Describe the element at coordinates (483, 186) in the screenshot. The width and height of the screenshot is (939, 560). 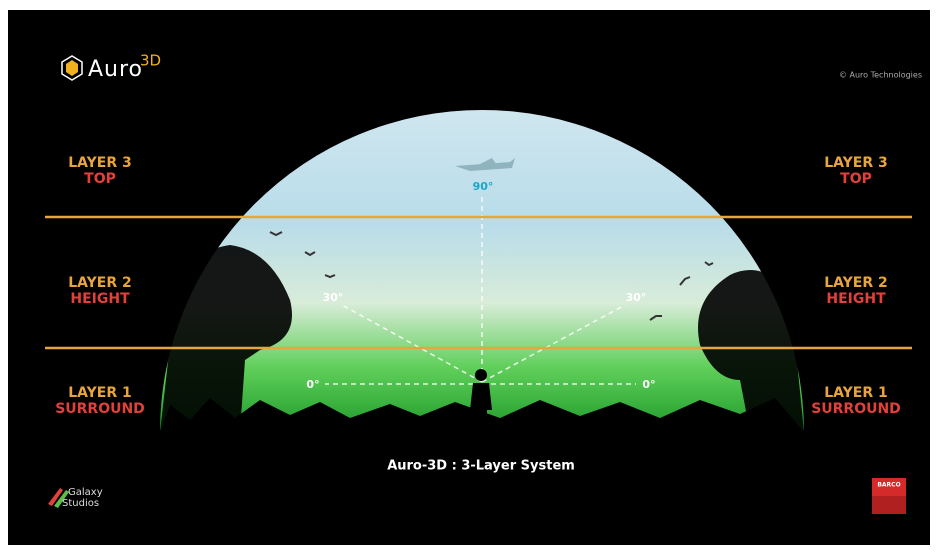
I see `angle-label: 90°` at that location.